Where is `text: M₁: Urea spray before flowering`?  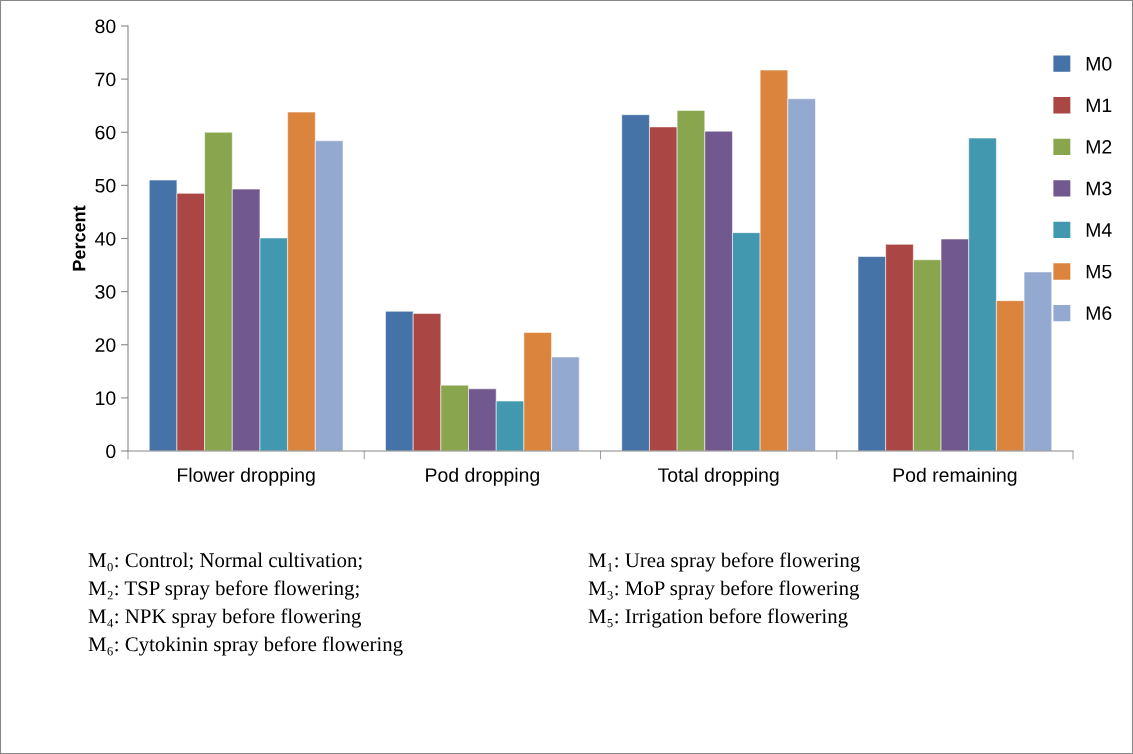 text: M₁: Urea spray before flowering is located at coordinates (724, 562).